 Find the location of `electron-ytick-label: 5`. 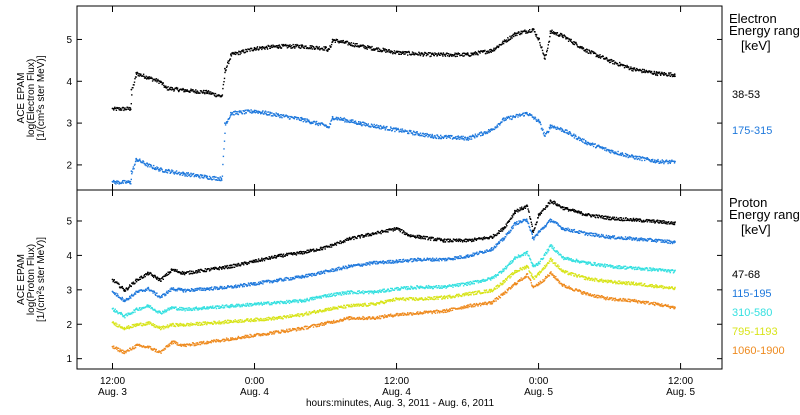

electron-ytick-label: 5 is located at coordinates (69, 40).